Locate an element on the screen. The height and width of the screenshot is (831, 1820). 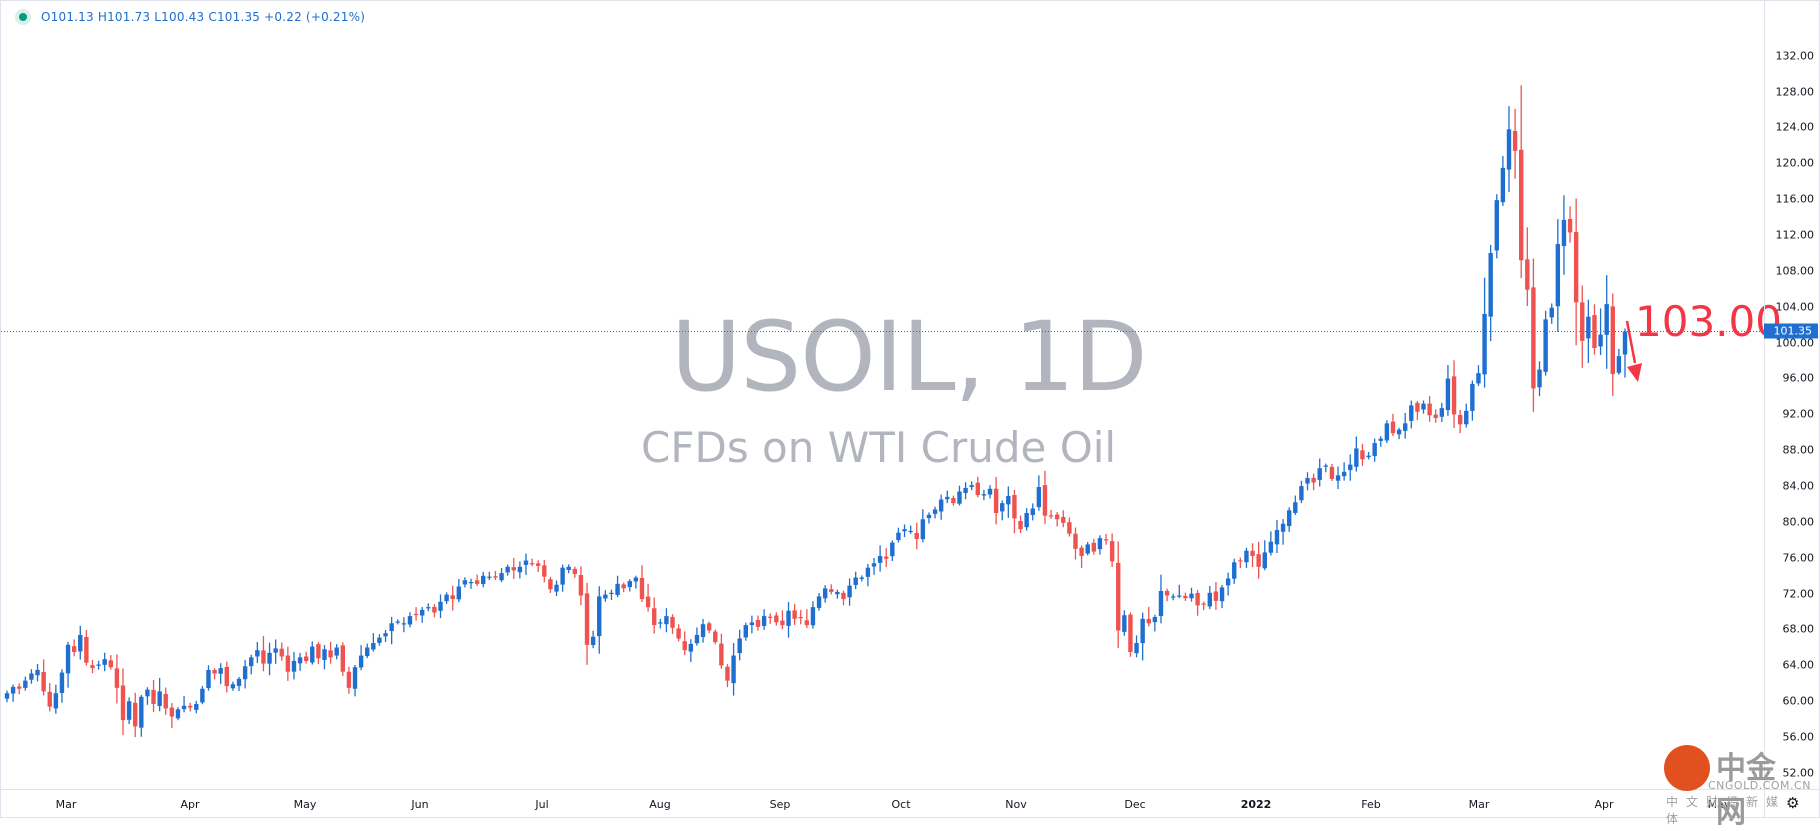
logo-tagline: 中文财经新媒体 is located at coordinates (1726, 810).